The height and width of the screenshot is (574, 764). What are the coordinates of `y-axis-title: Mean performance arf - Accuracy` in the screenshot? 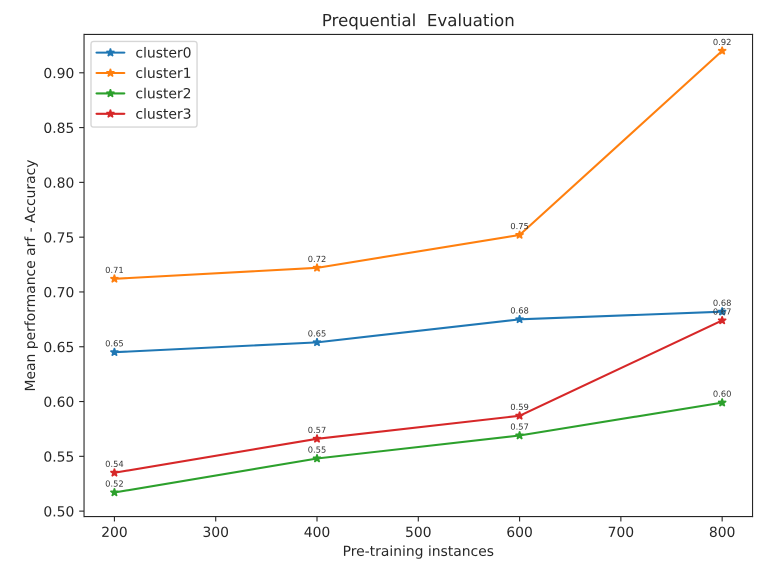 It's located at (31, 275).